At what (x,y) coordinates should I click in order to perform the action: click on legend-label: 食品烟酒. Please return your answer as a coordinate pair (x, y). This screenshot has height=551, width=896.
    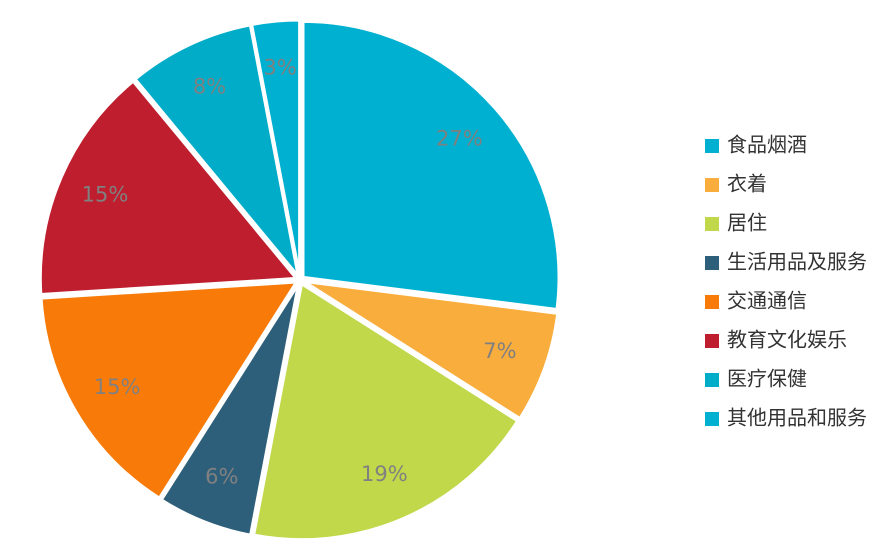
    Looking at the image, I should click on (767, 145).